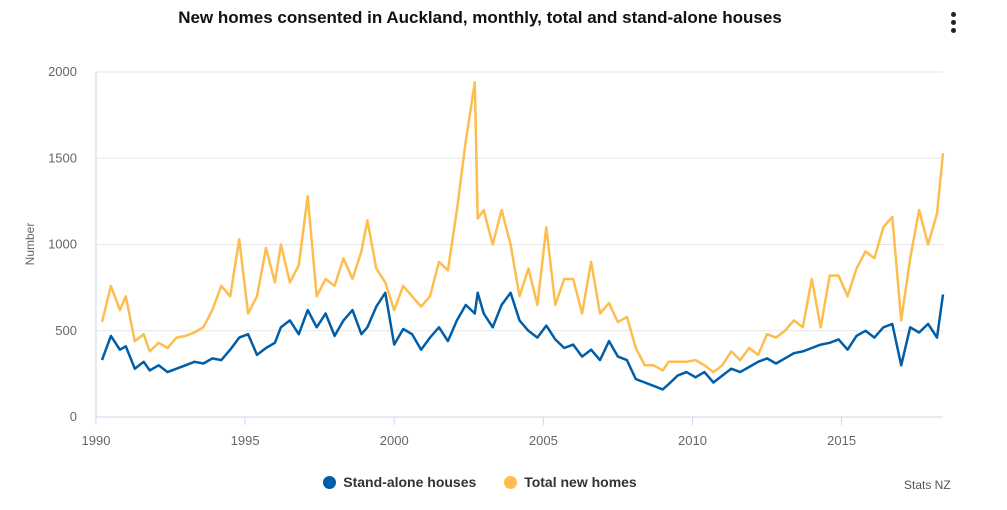 This screenshot has height=510, width=1007. Describe the element at coordinates (953, 25) in the screenshot. I see `kebab-menu-icon` at that location.